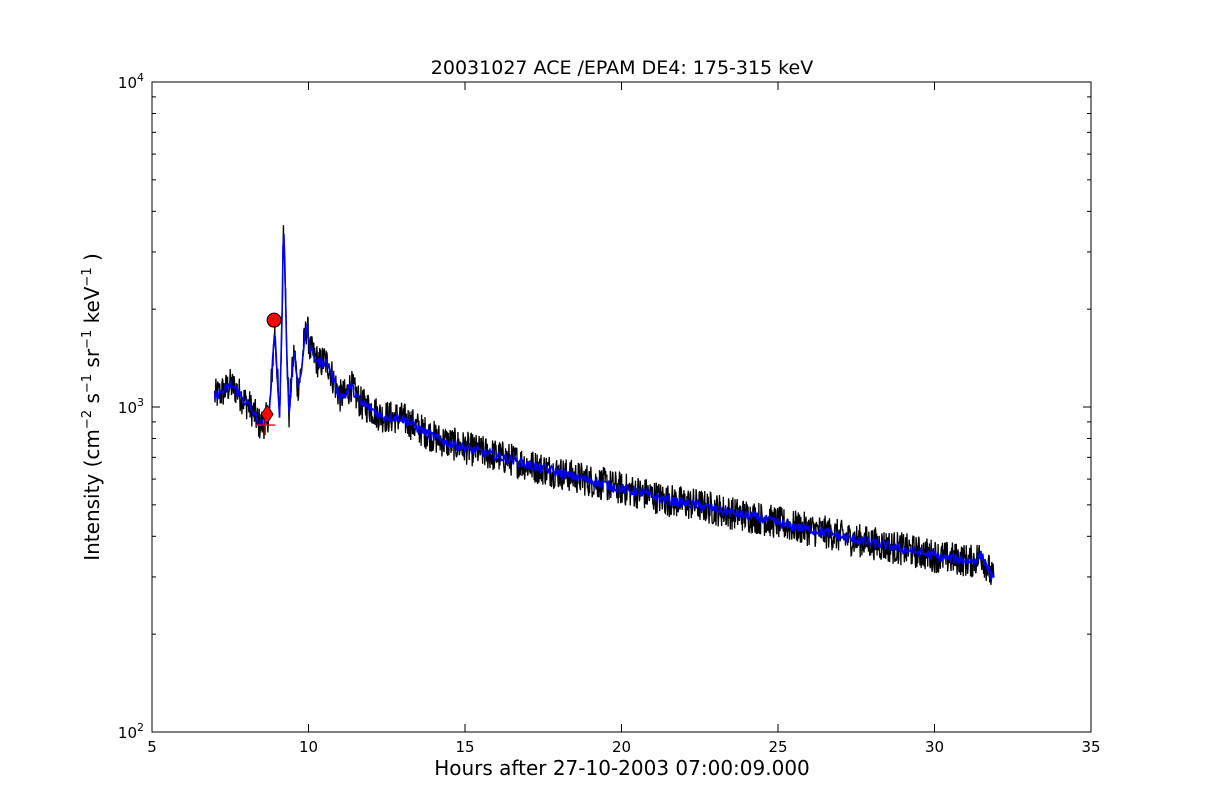  I want to click on x-tick-label: 15, so click(464, 747).